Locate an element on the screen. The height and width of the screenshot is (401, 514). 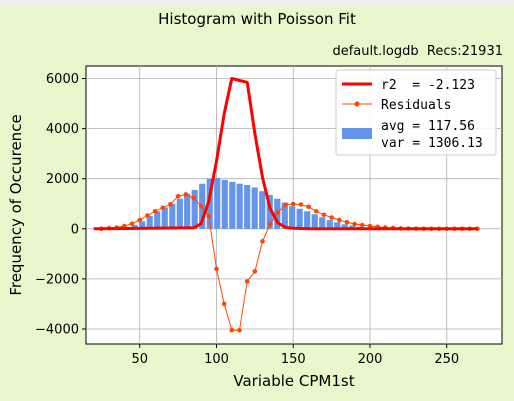
y-tick-label: 2000 is located at coordinates (62, 179).